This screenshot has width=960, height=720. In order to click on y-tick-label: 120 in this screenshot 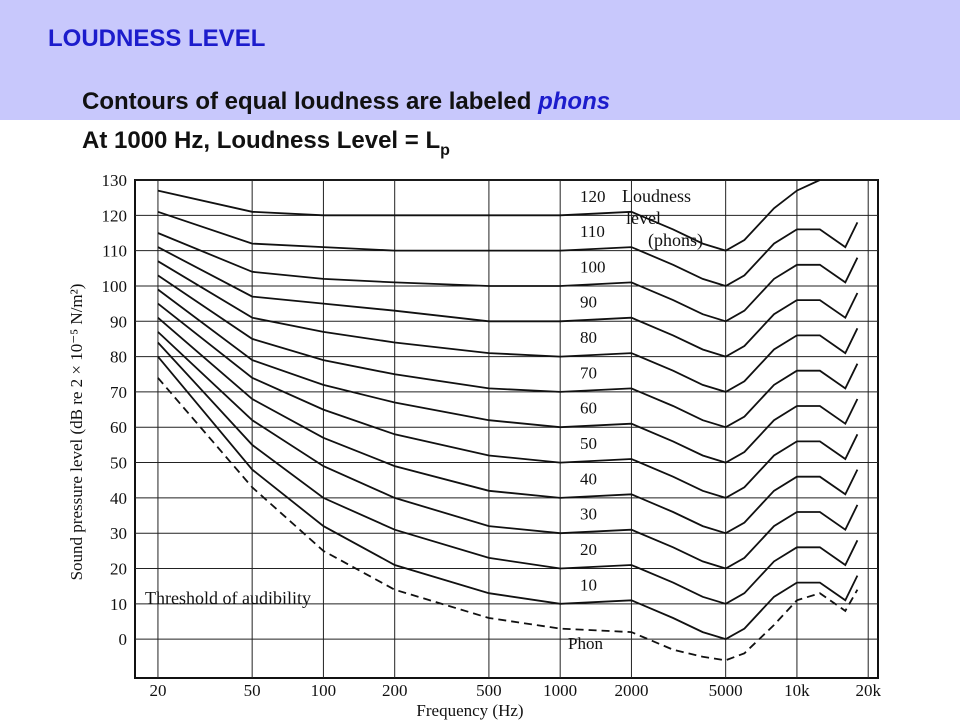, I will do `click(115, 215)`.